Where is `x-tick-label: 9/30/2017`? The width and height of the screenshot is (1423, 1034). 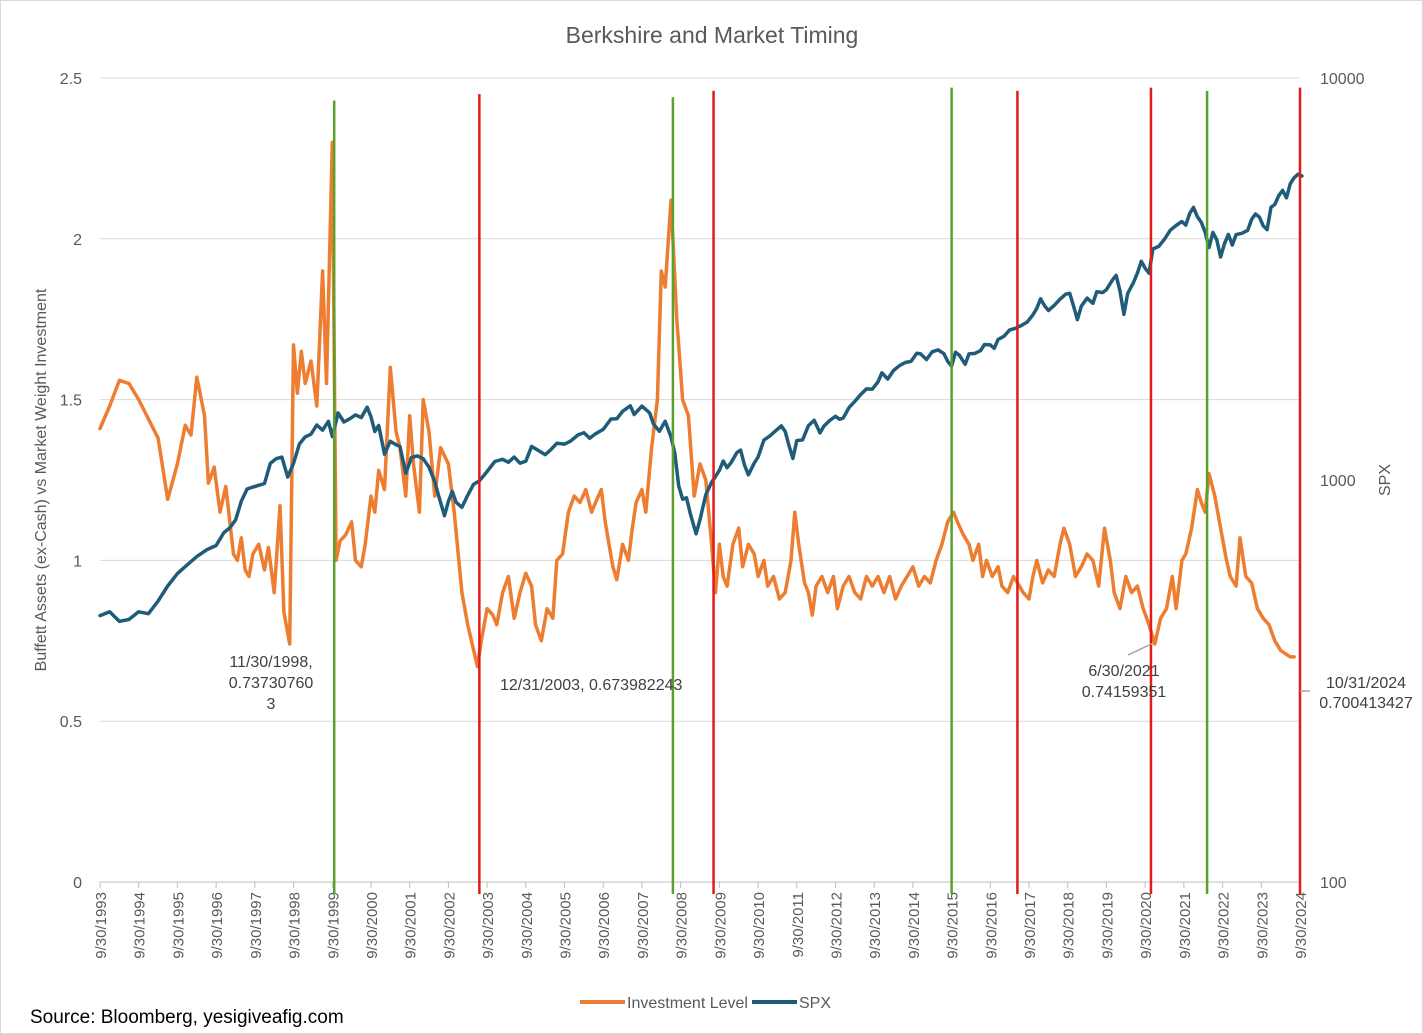 x-tick-label: 9/30/2017 is located at coordinates (1030, 925).